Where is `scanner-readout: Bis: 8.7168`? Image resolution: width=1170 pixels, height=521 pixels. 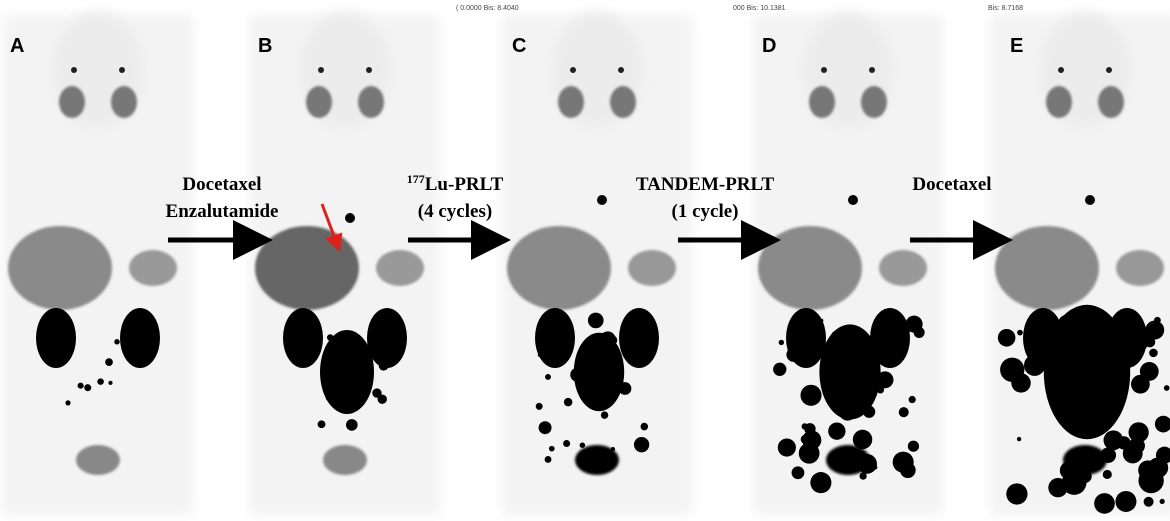 scanner-readout: Bis: 8.7168 is located at coordinates (1005, 8).